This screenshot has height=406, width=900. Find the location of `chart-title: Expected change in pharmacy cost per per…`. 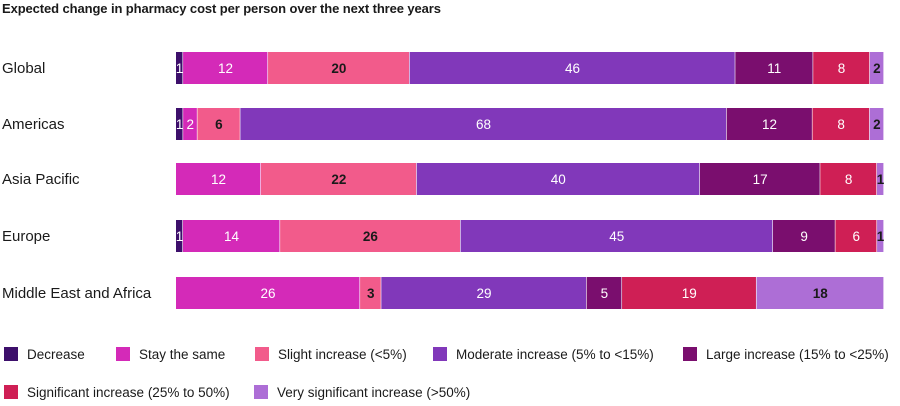

chart-title: Expected change in pharmacy cost per per… is located at coordinates (221, 8).